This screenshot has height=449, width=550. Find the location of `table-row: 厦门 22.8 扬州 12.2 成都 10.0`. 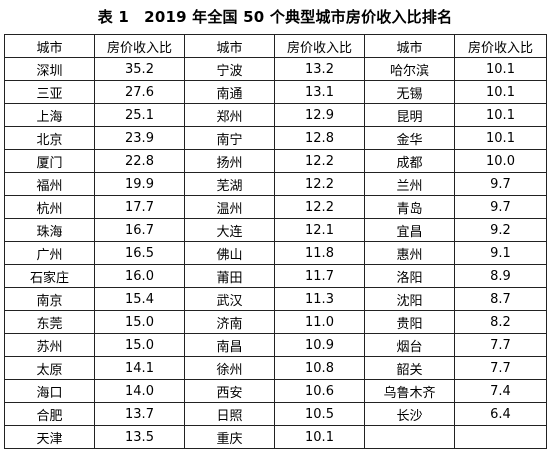

table-row: 厦门 22.8 扬州 12.2 成都 10.0 is located at coordinates (275, 161).